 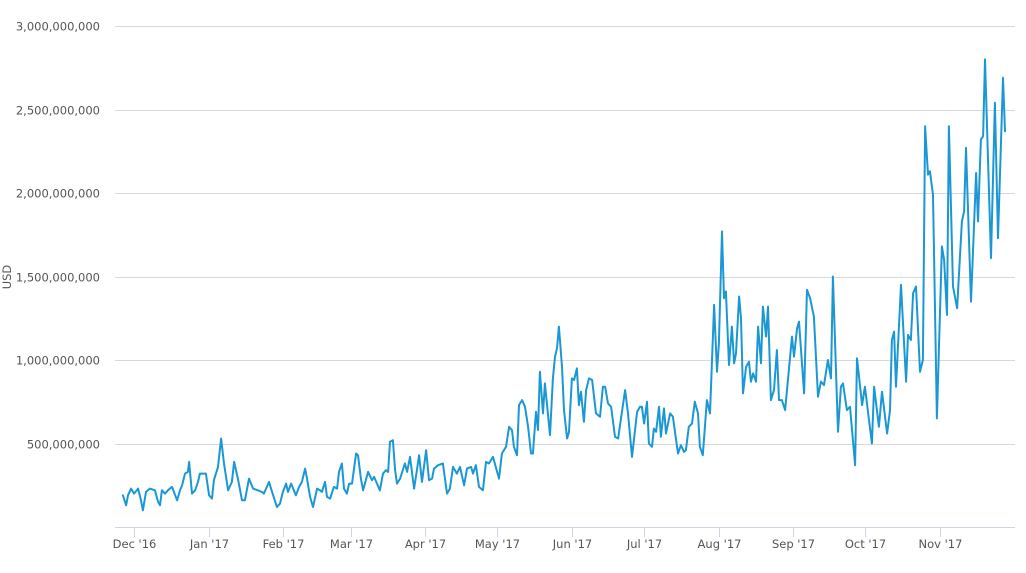 I want to click on y-tick-label: 3,000,000,000, so click(x=58, y=27).